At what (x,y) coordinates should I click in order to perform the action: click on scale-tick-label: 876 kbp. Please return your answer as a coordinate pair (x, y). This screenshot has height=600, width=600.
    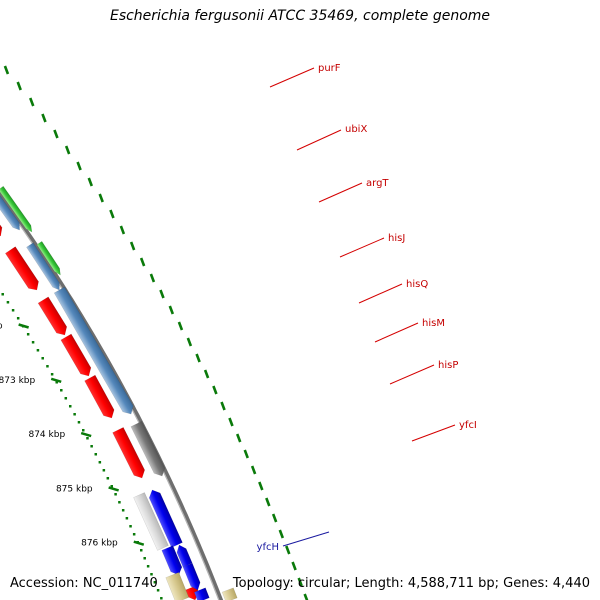
    Looking at the image, I should click on (99, 544).